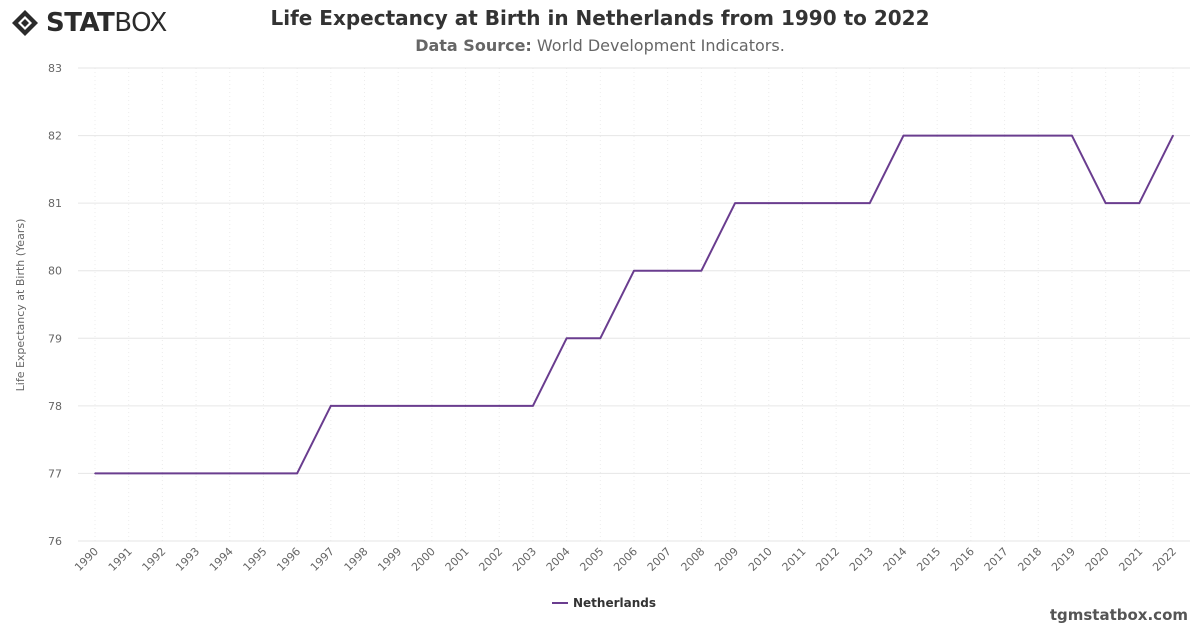 The image size is (1200, 630). Describe the element at coordinates (55, 68) in the screenshot. I see `y-tick-label: 83` at that location.